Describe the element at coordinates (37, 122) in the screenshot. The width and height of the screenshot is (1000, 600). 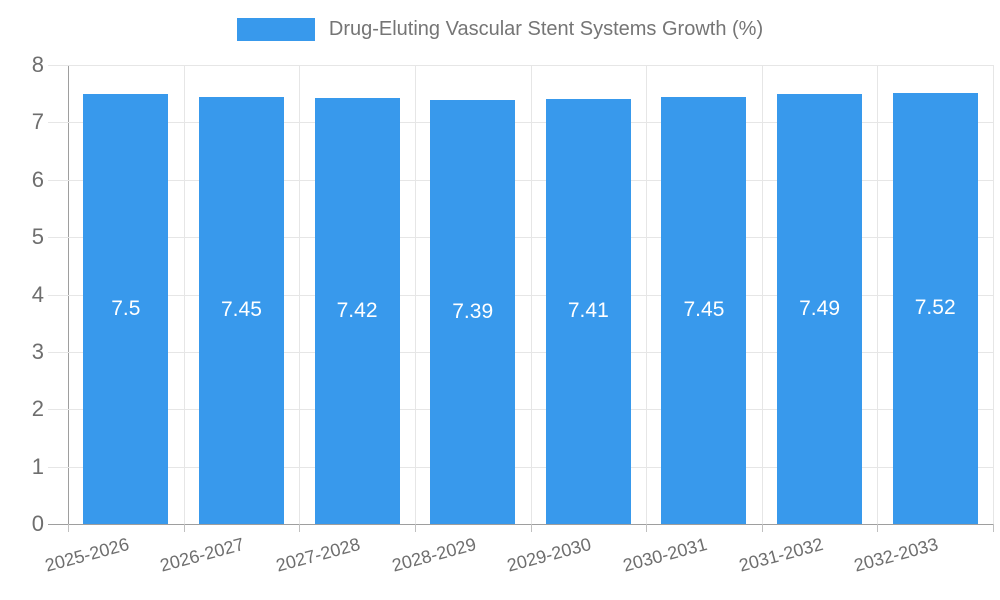
I see `y-tick-label: 7` at that location.